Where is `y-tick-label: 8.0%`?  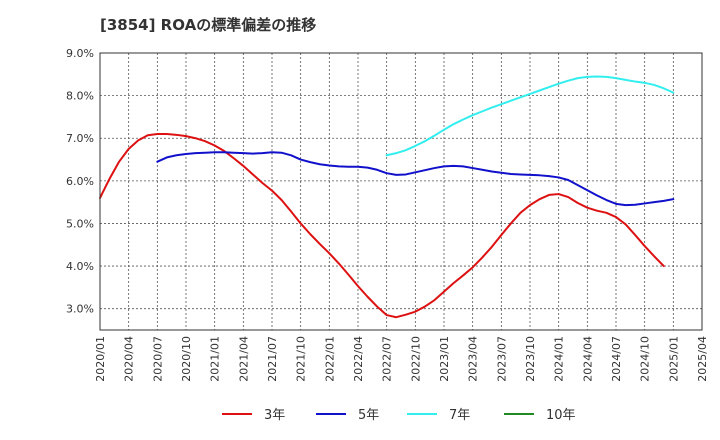 y-tick-label: 8.0% is located at coordinates (80, 96).